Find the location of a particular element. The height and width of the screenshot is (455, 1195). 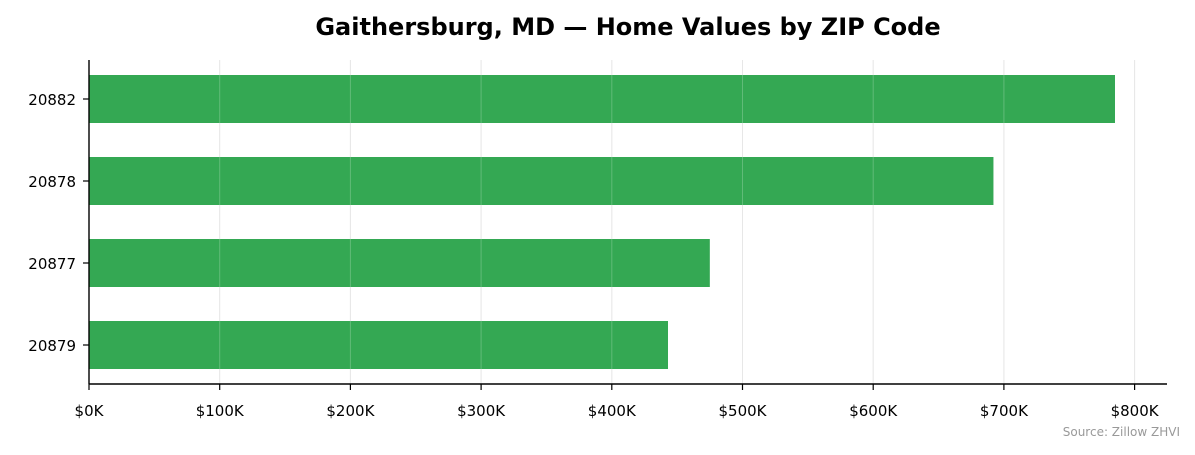

y-tick-label-20878: 20878 is located at coordinates (52, 182).